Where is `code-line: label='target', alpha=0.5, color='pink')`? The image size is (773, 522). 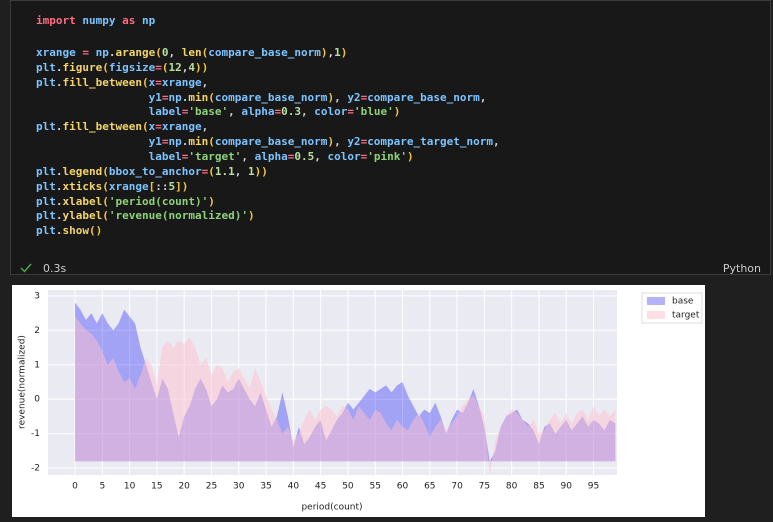
code-line: label='target', alpha=0.5, color='pink') is located at coordinates (281, 156).